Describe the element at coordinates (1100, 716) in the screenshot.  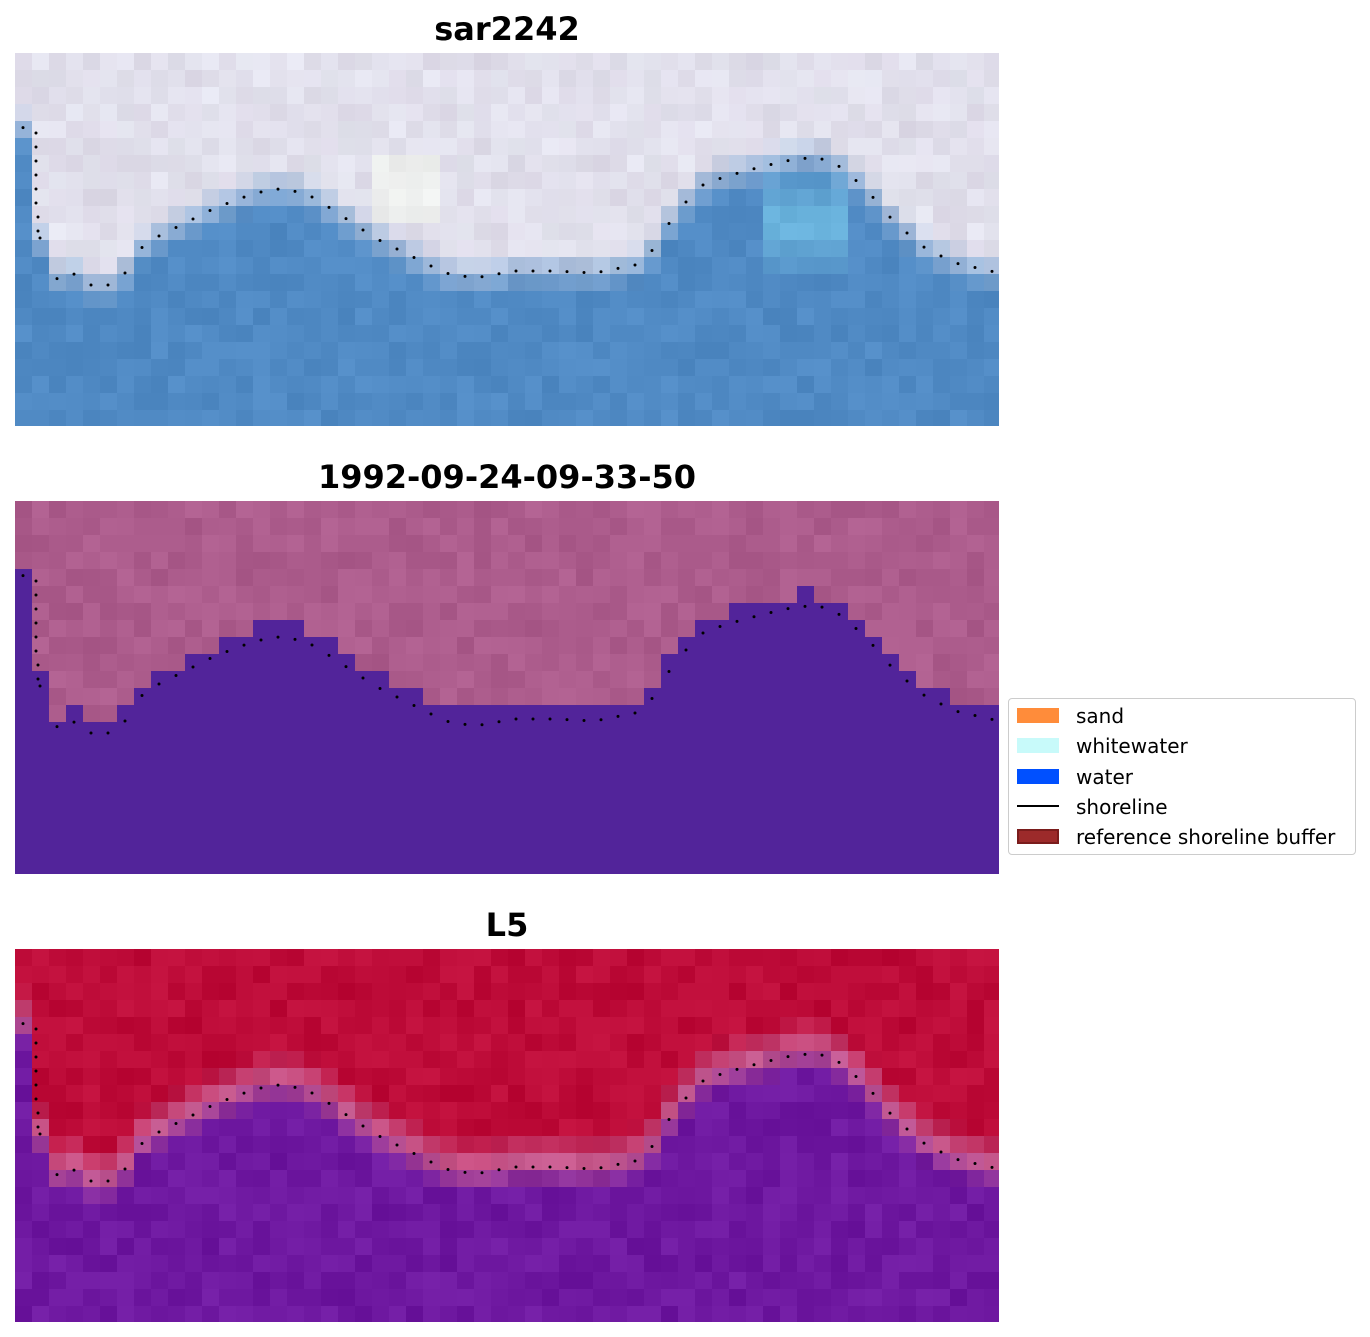
I see `legend-label-sand: sand` at that location.